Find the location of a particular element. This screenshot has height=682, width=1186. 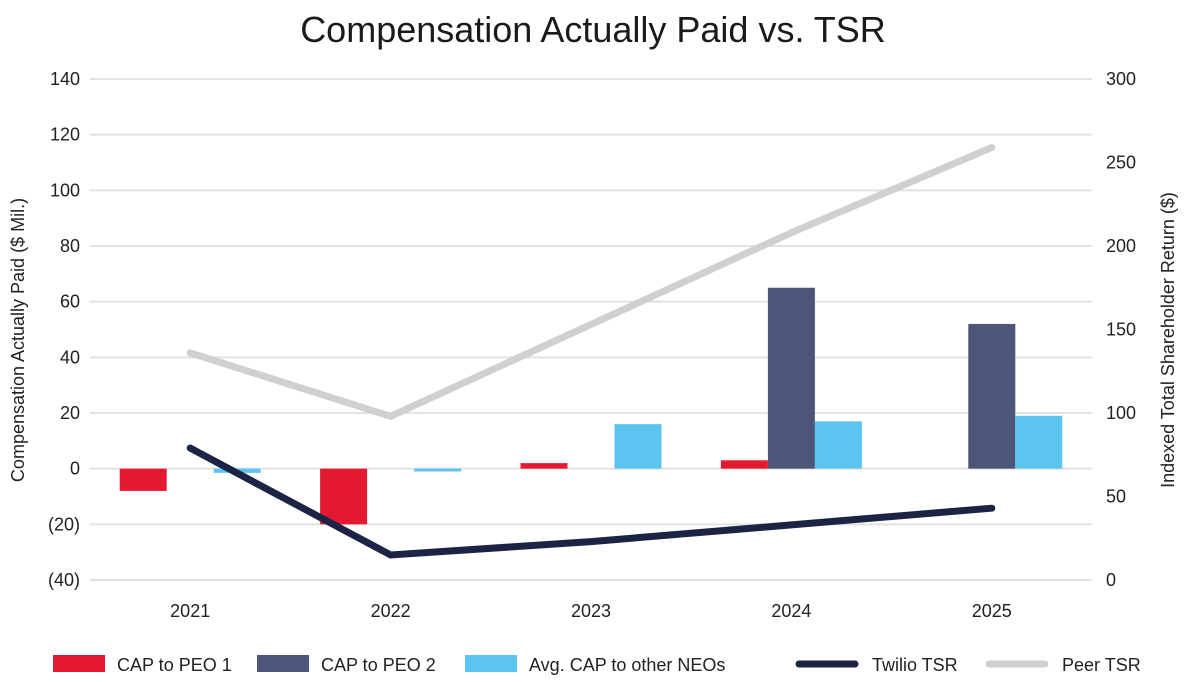

y-tick-label: 100 is located at coordinates (65, 190).